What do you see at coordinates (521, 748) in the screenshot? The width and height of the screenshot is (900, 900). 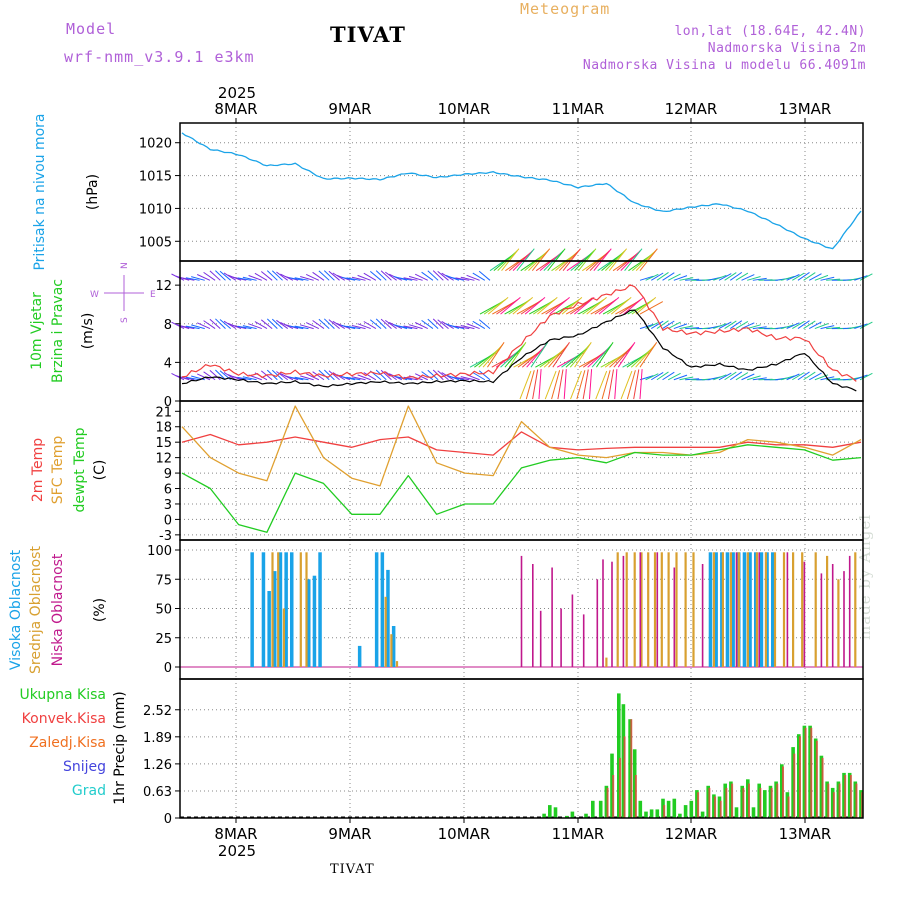 I see `panel-frame` at bounding box center [521, 748].